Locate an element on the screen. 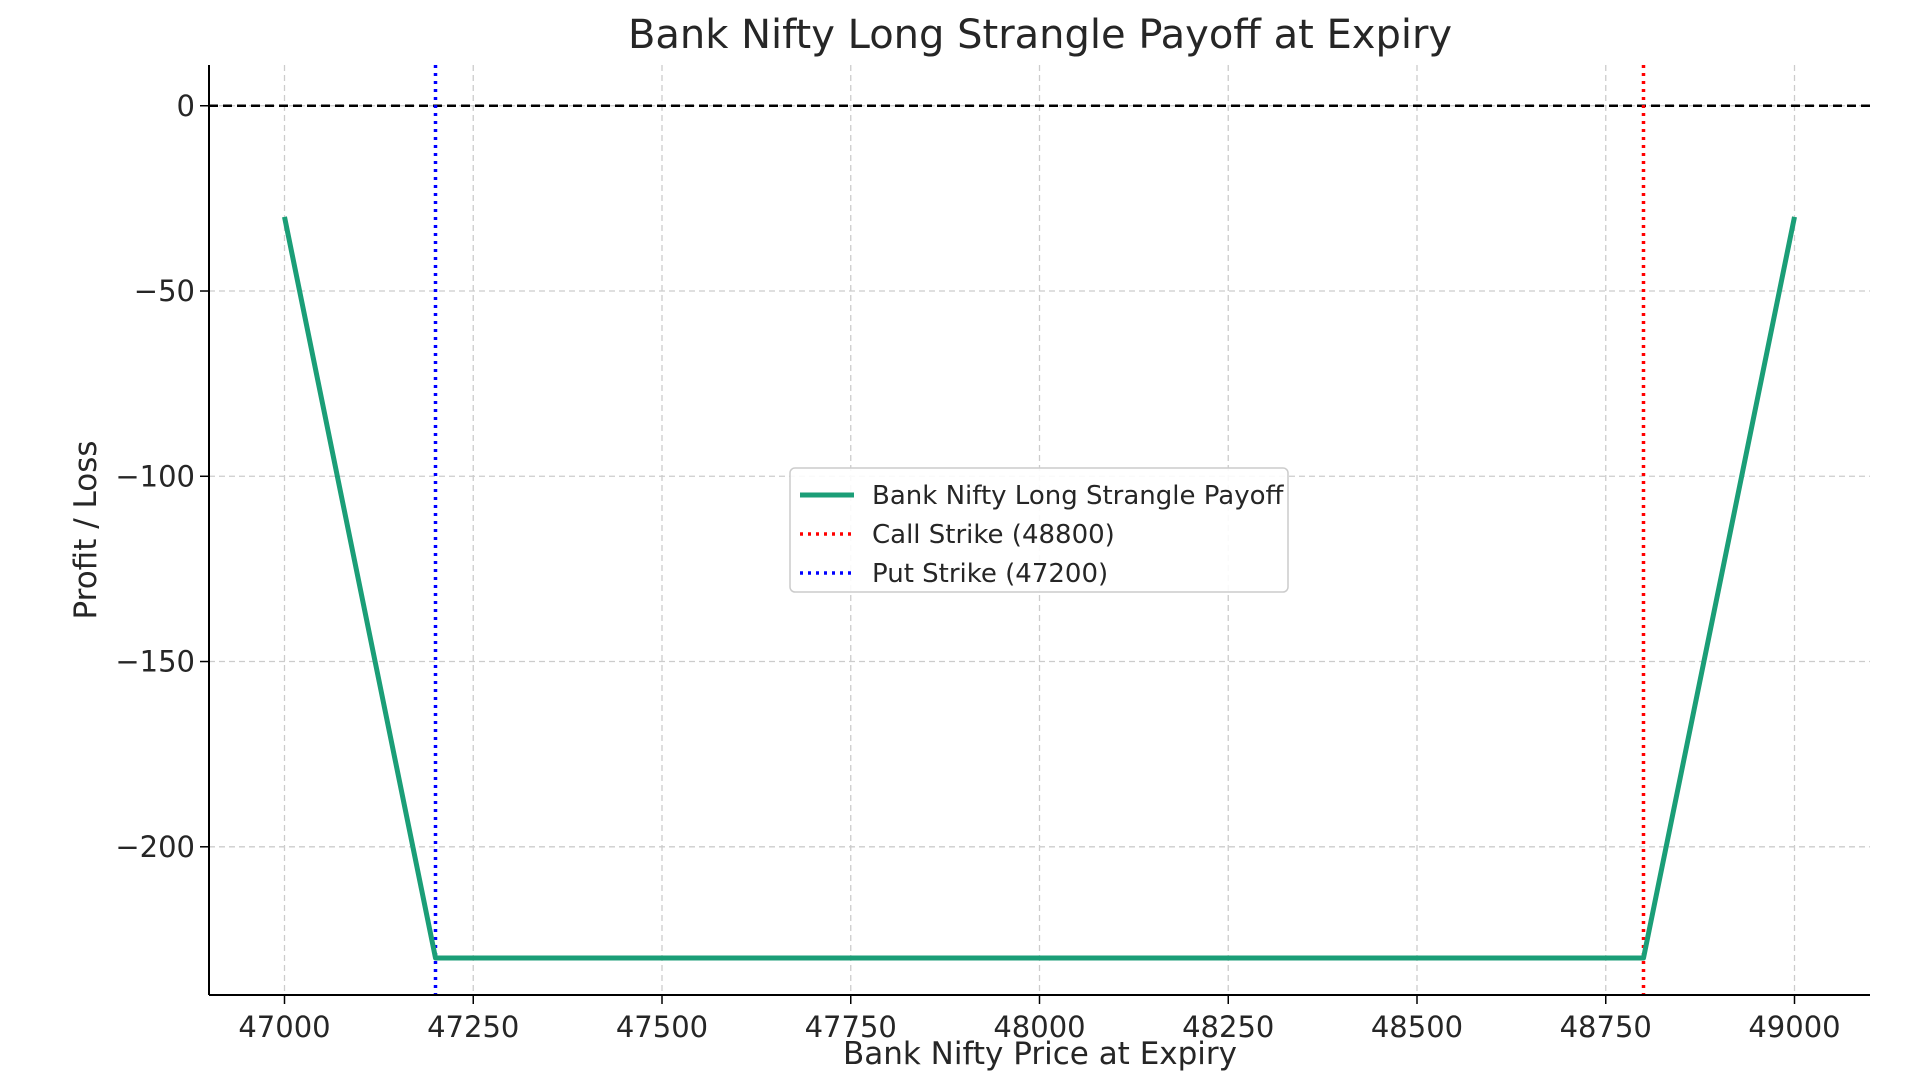  y-axis-label: Profit / Loss is located at coordinates (86, 529).